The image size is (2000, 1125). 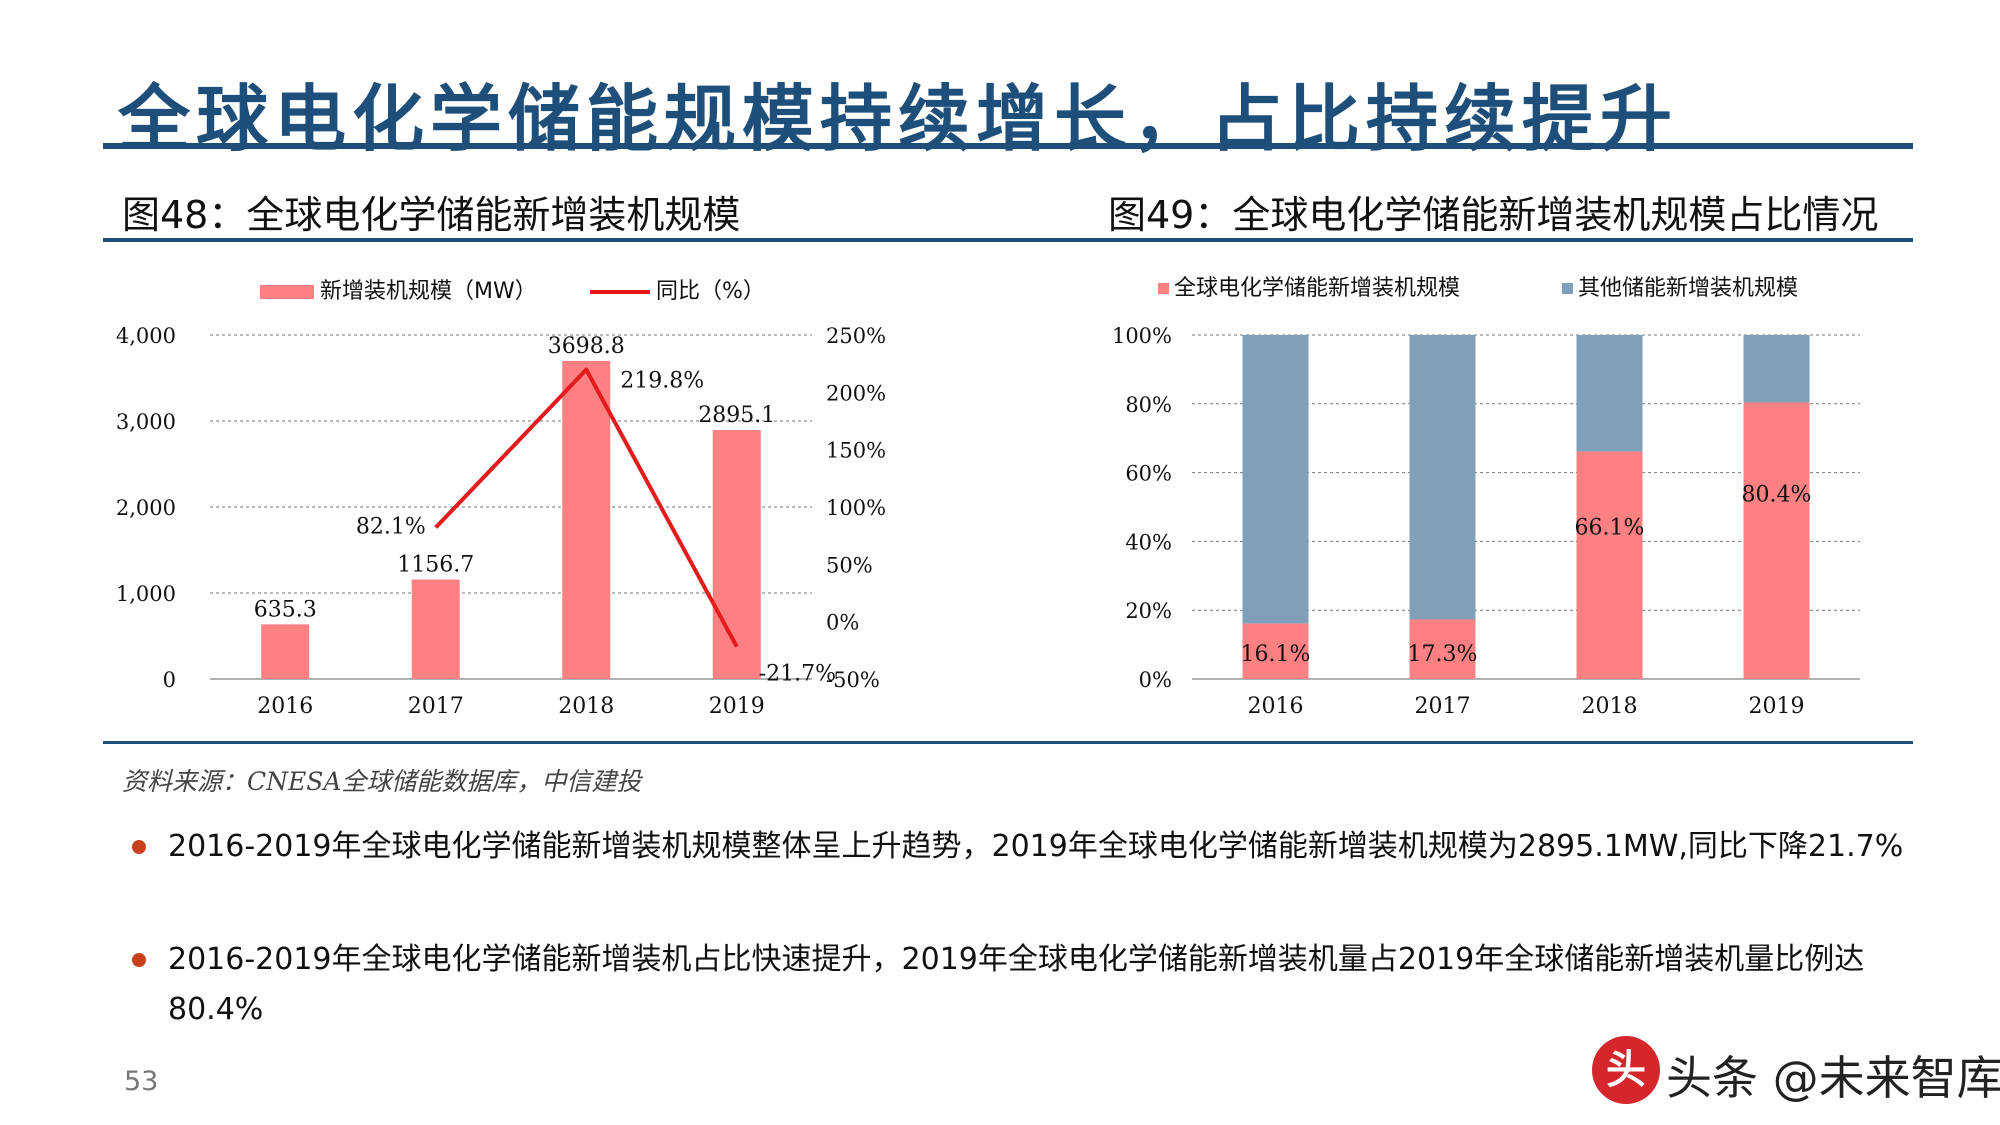 What do you see at coordinates (146, 594) in the screenshot?
I see `y-tick-left: 1,000` at bounding box center [146, 594].